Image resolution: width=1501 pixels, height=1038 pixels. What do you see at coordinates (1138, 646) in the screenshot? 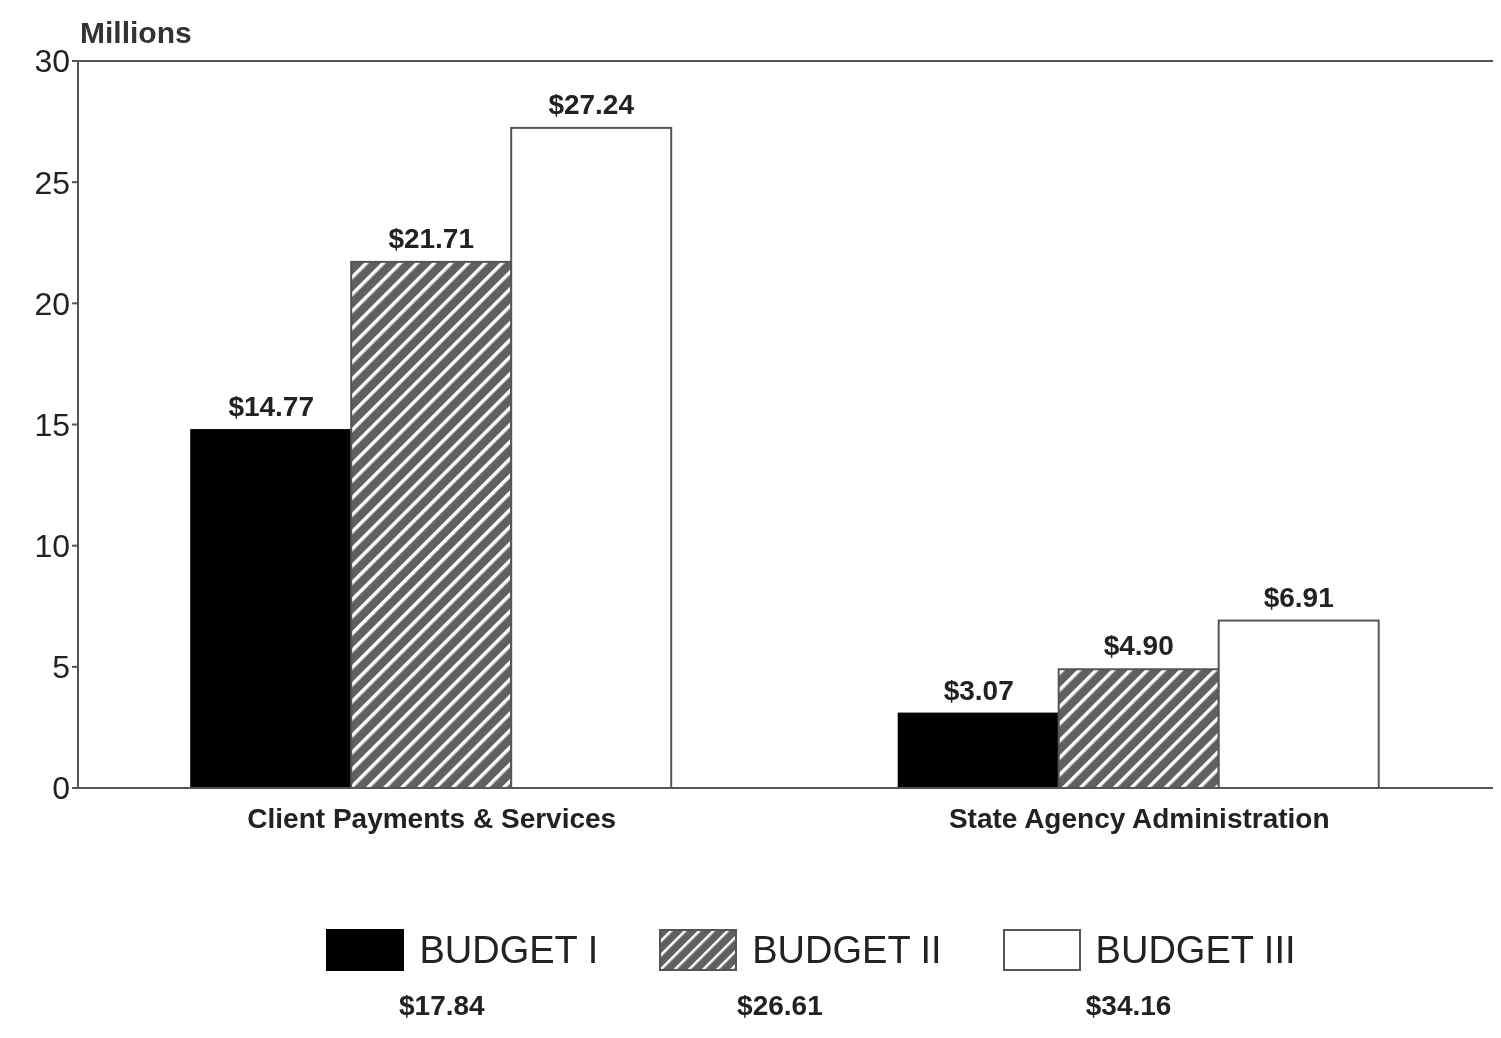
I see `data-label: $4.90` at bounding box center [1138, 646].